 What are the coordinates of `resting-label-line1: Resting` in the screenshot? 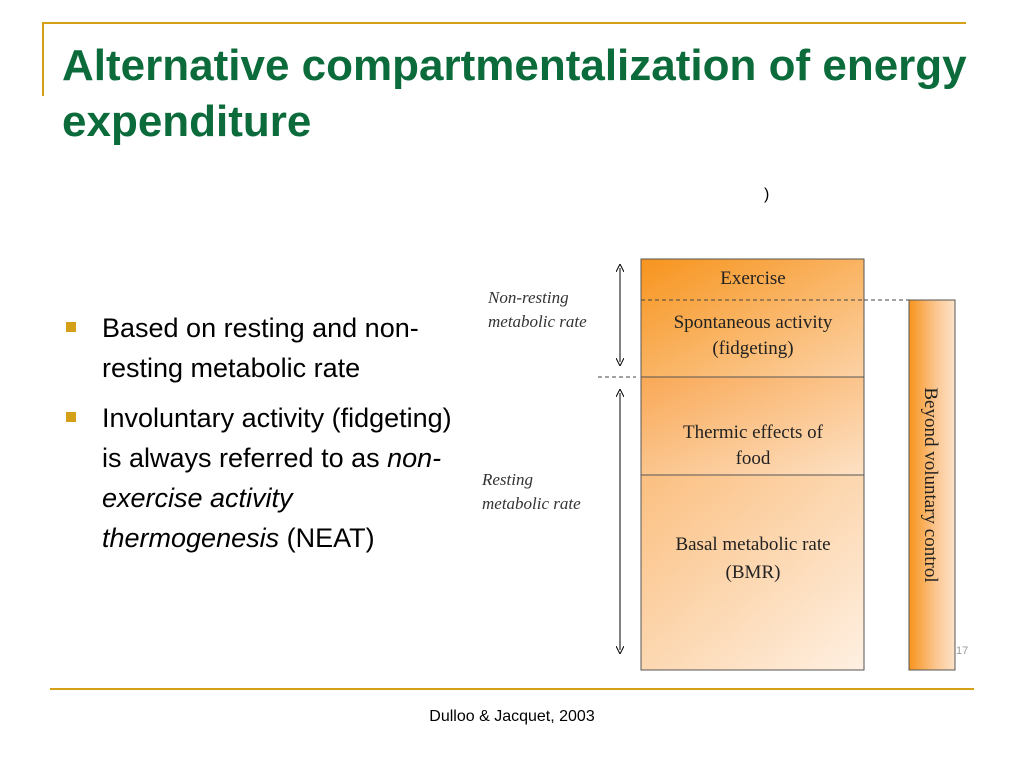 It's located at (507, 479).